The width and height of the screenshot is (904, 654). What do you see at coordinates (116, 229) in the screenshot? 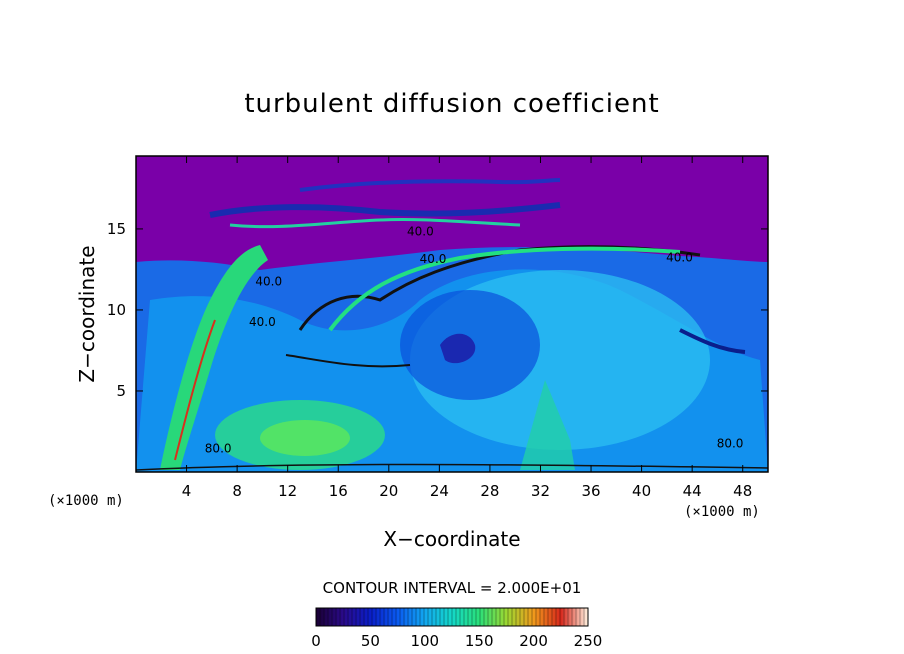
I see `y-tick-label: 15` at bounding box center [116, 229].